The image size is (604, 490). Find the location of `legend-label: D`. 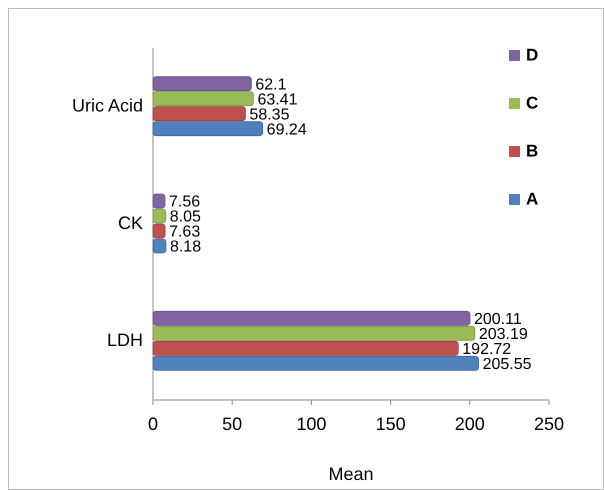

legend-label: D is located at coordinates (532, 54).